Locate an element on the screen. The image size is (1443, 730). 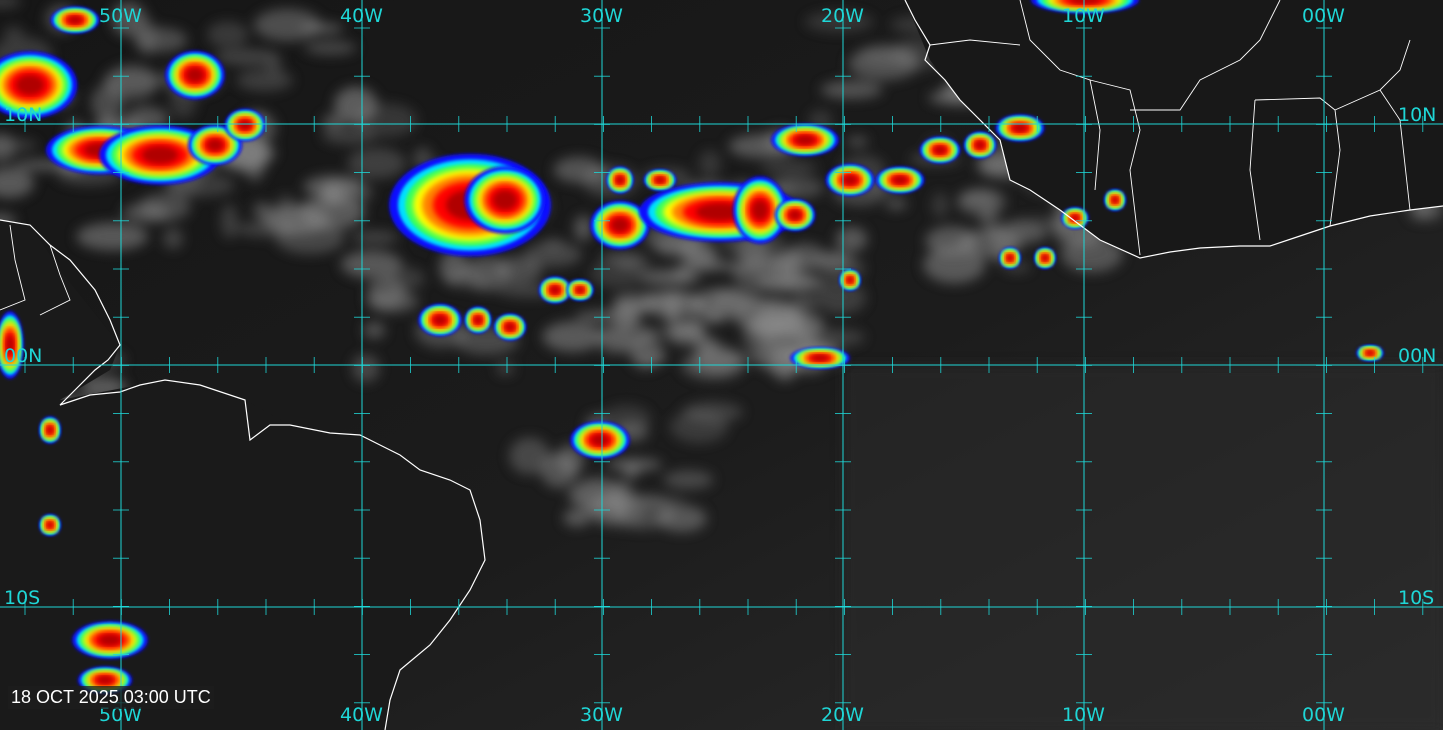
latitude-label-right: 10N is located at coordinates (1417, 115).